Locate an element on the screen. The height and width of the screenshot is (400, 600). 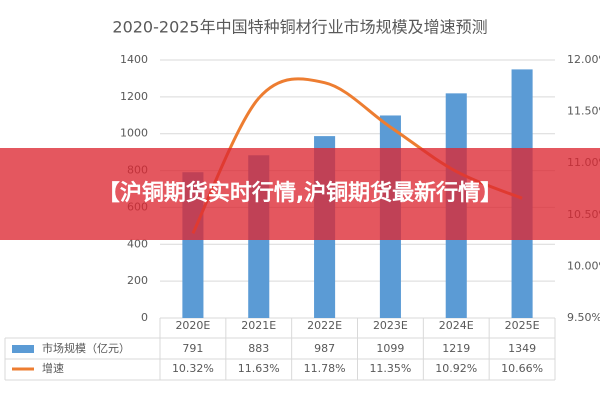
y2-tick-label: 9.50% is located at coordinates (583, 317).